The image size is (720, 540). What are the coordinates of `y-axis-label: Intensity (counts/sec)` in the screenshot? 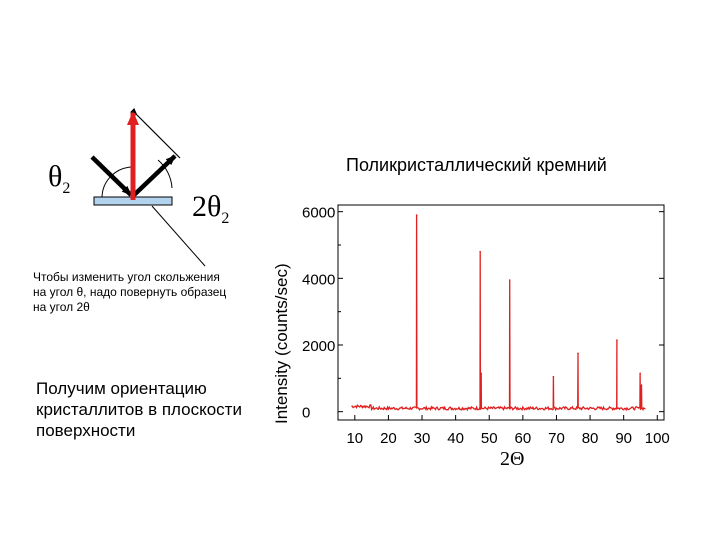 It's located at (281, 343).